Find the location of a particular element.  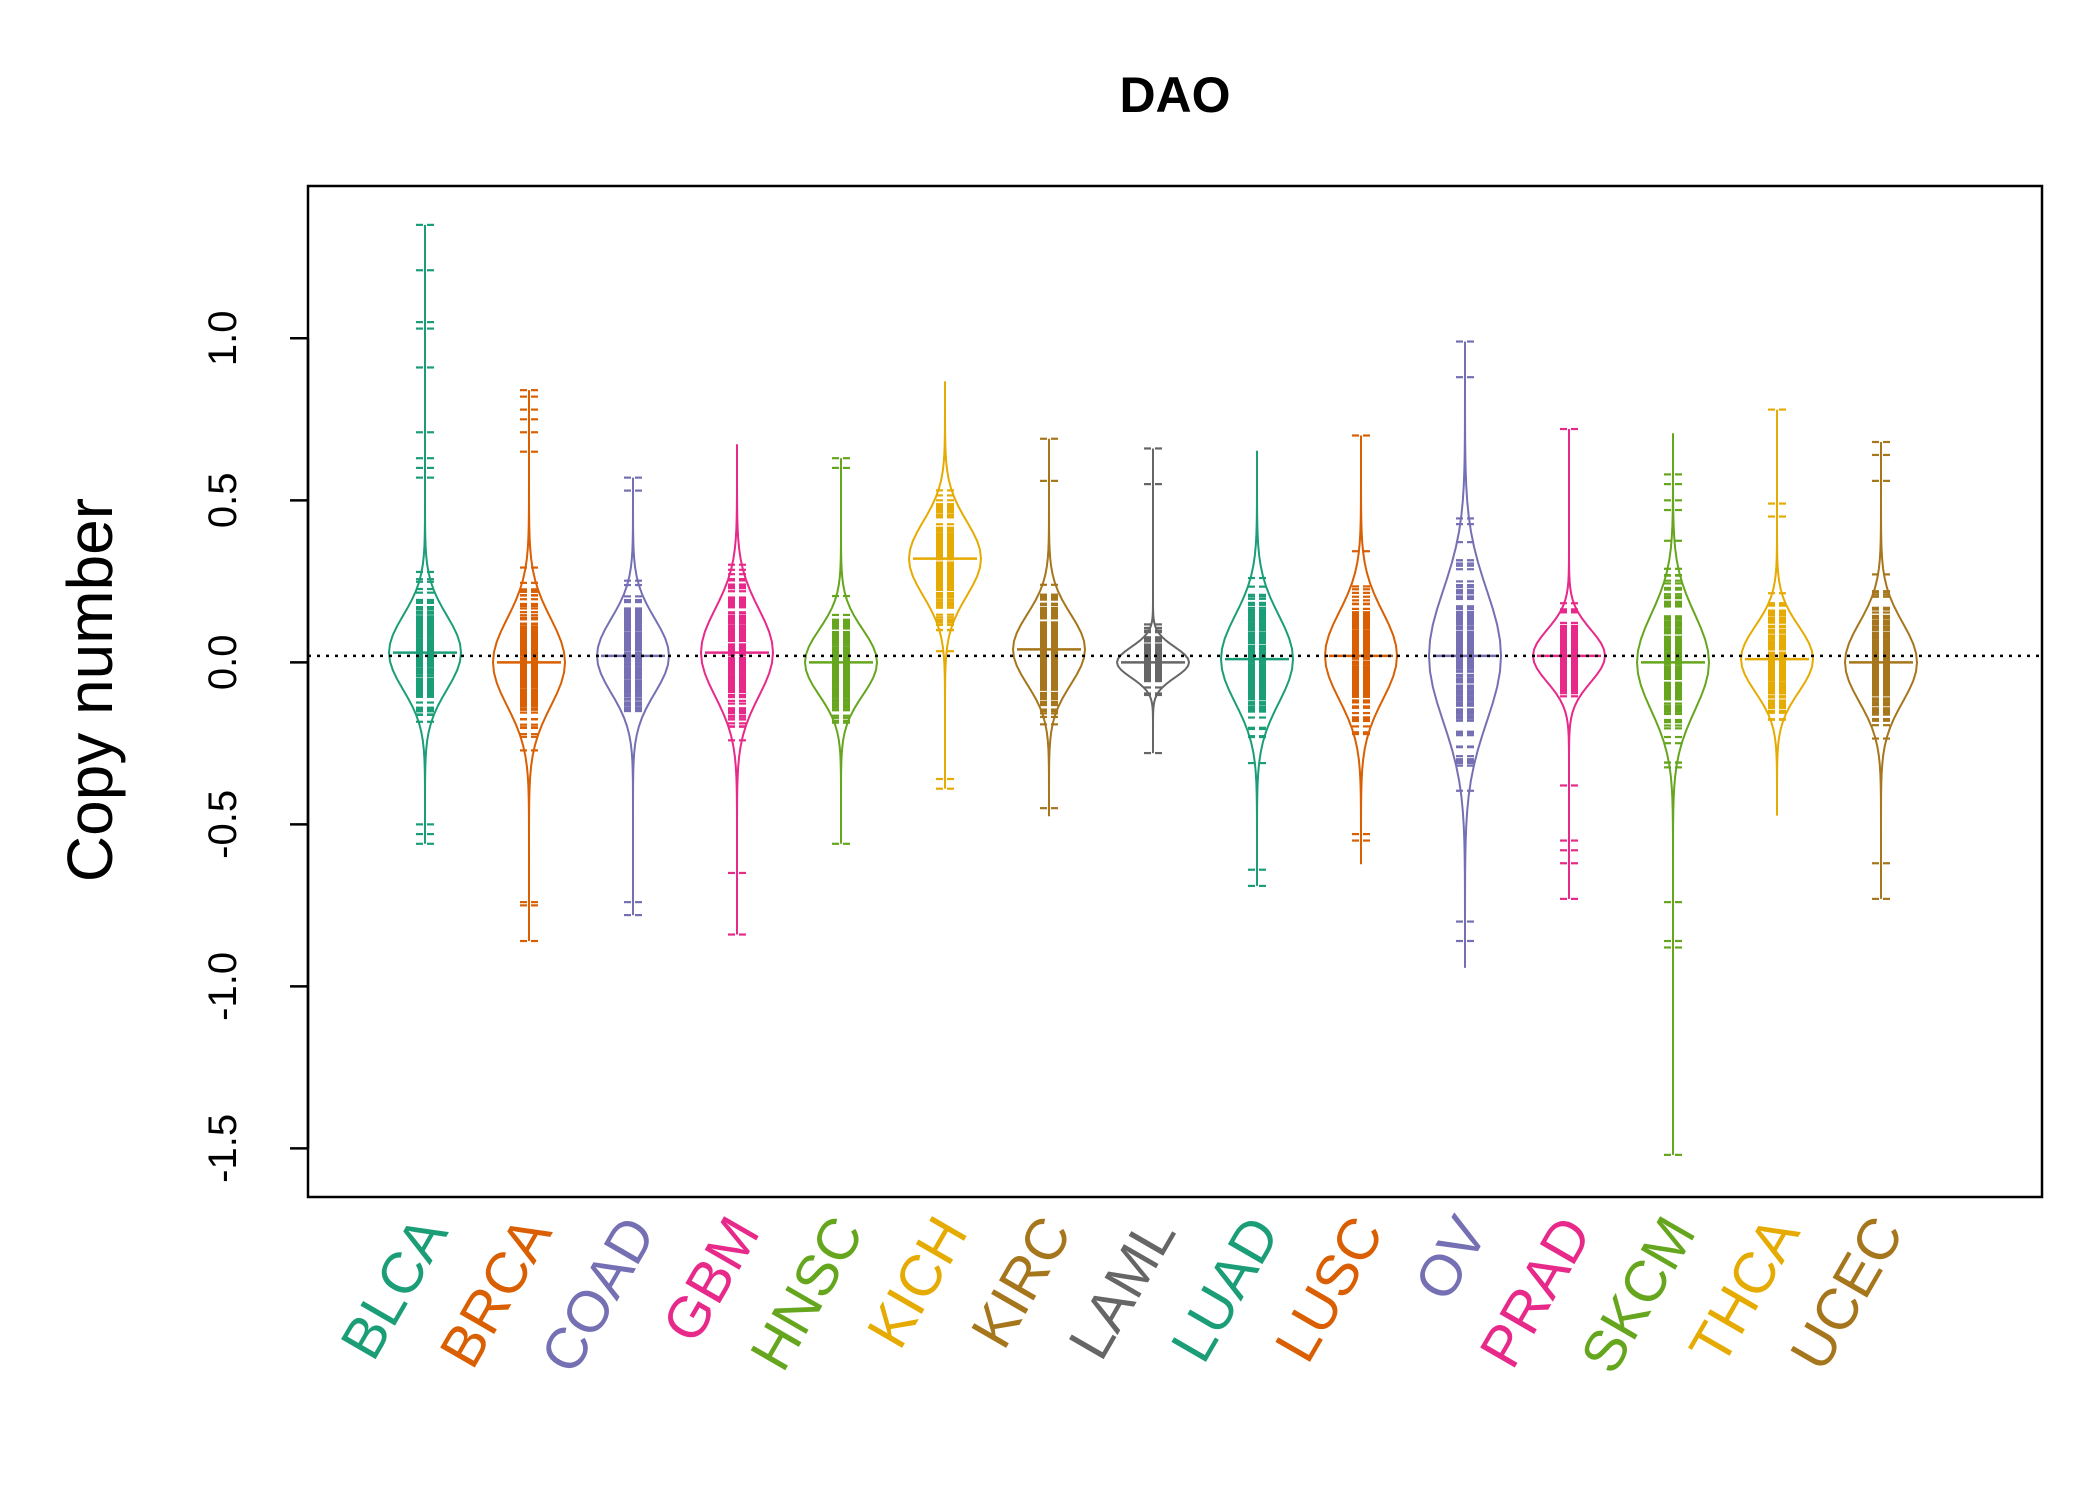

bean-gbm is located at coordinates (737, 690).